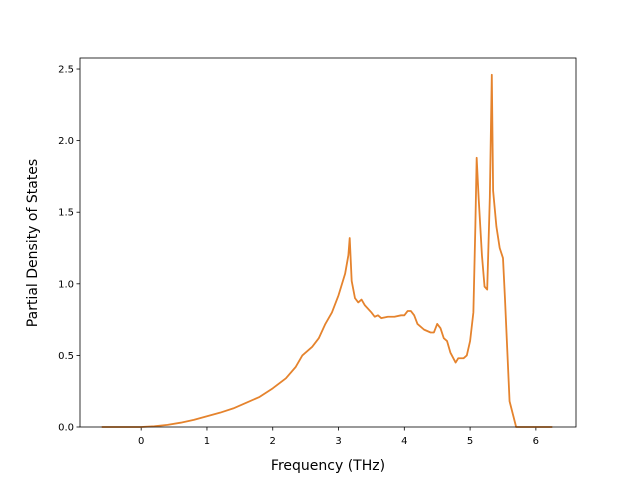 This screenshot has height=480, width=640. I want to click on x-tick-label: 1, so click(207, 441).